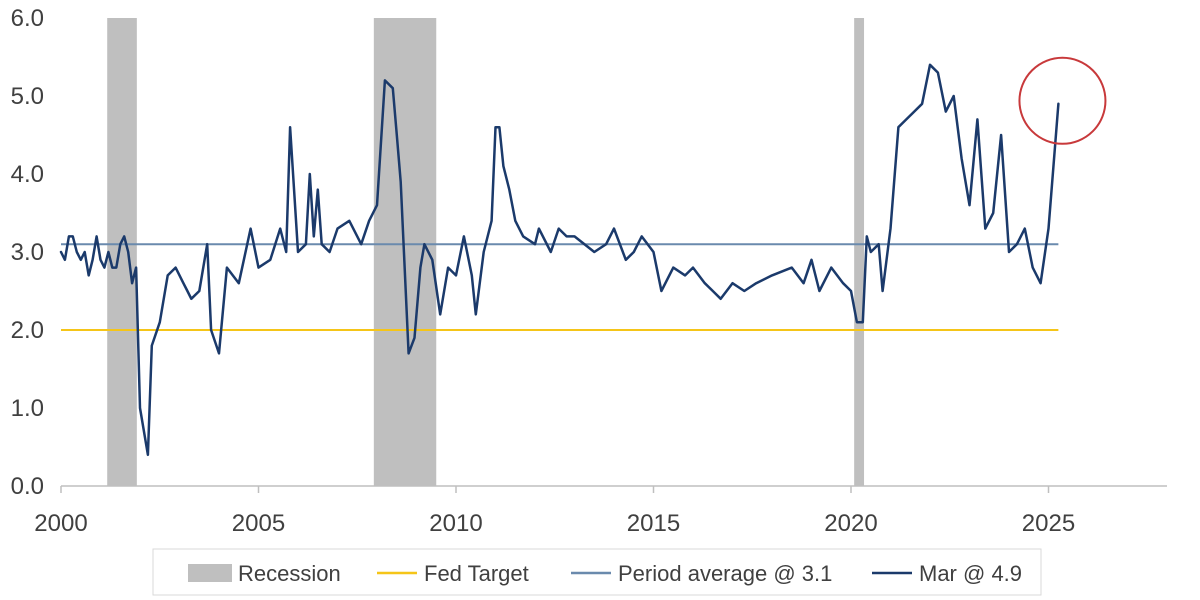  What do you see at coordinates (476, 573) in the screenshot?
I see `legend-label: Fed Target` at bounding box center [476, 573].